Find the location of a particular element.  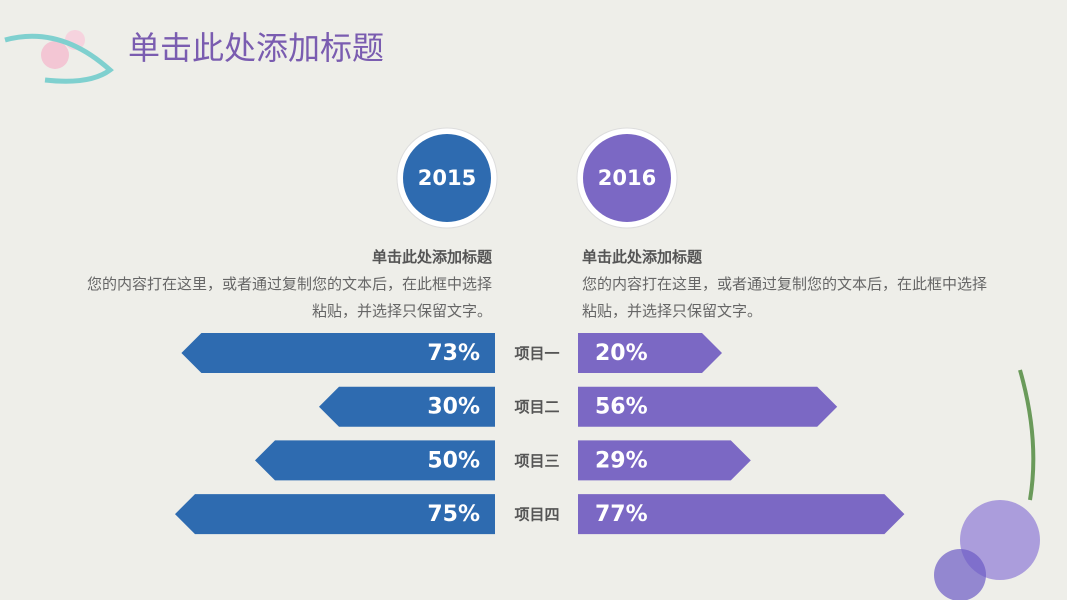

category-label: 项目三 is located at coordinates (536, 461).